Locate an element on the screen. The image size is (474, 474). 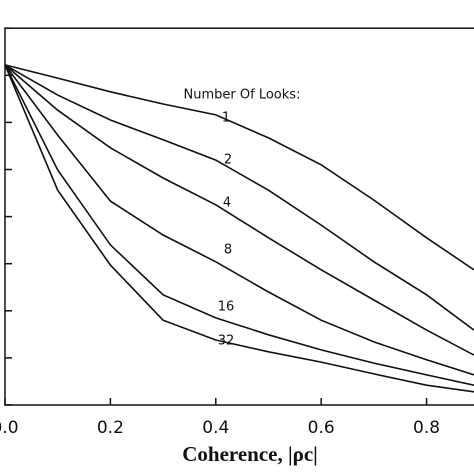
x-tick-label: 0.6 is located at coordinates (321, 428).